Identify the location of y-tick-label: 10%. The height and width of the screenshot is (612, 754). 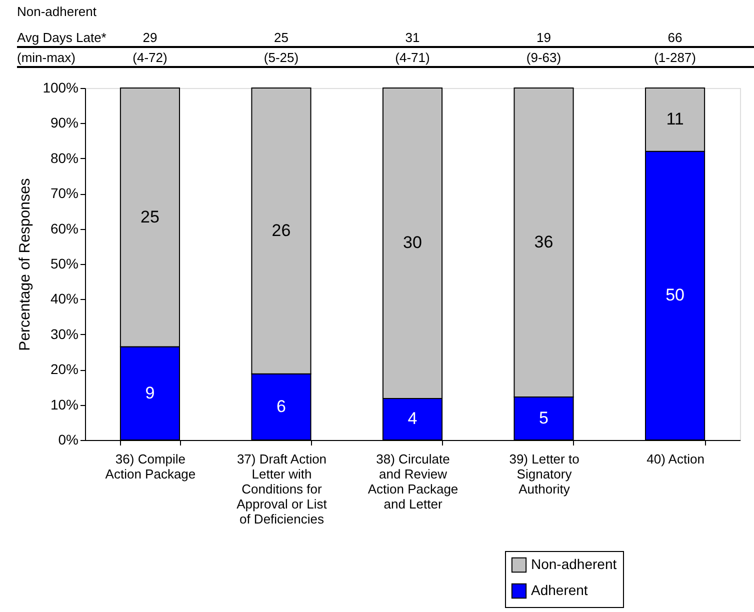
(64, 404).